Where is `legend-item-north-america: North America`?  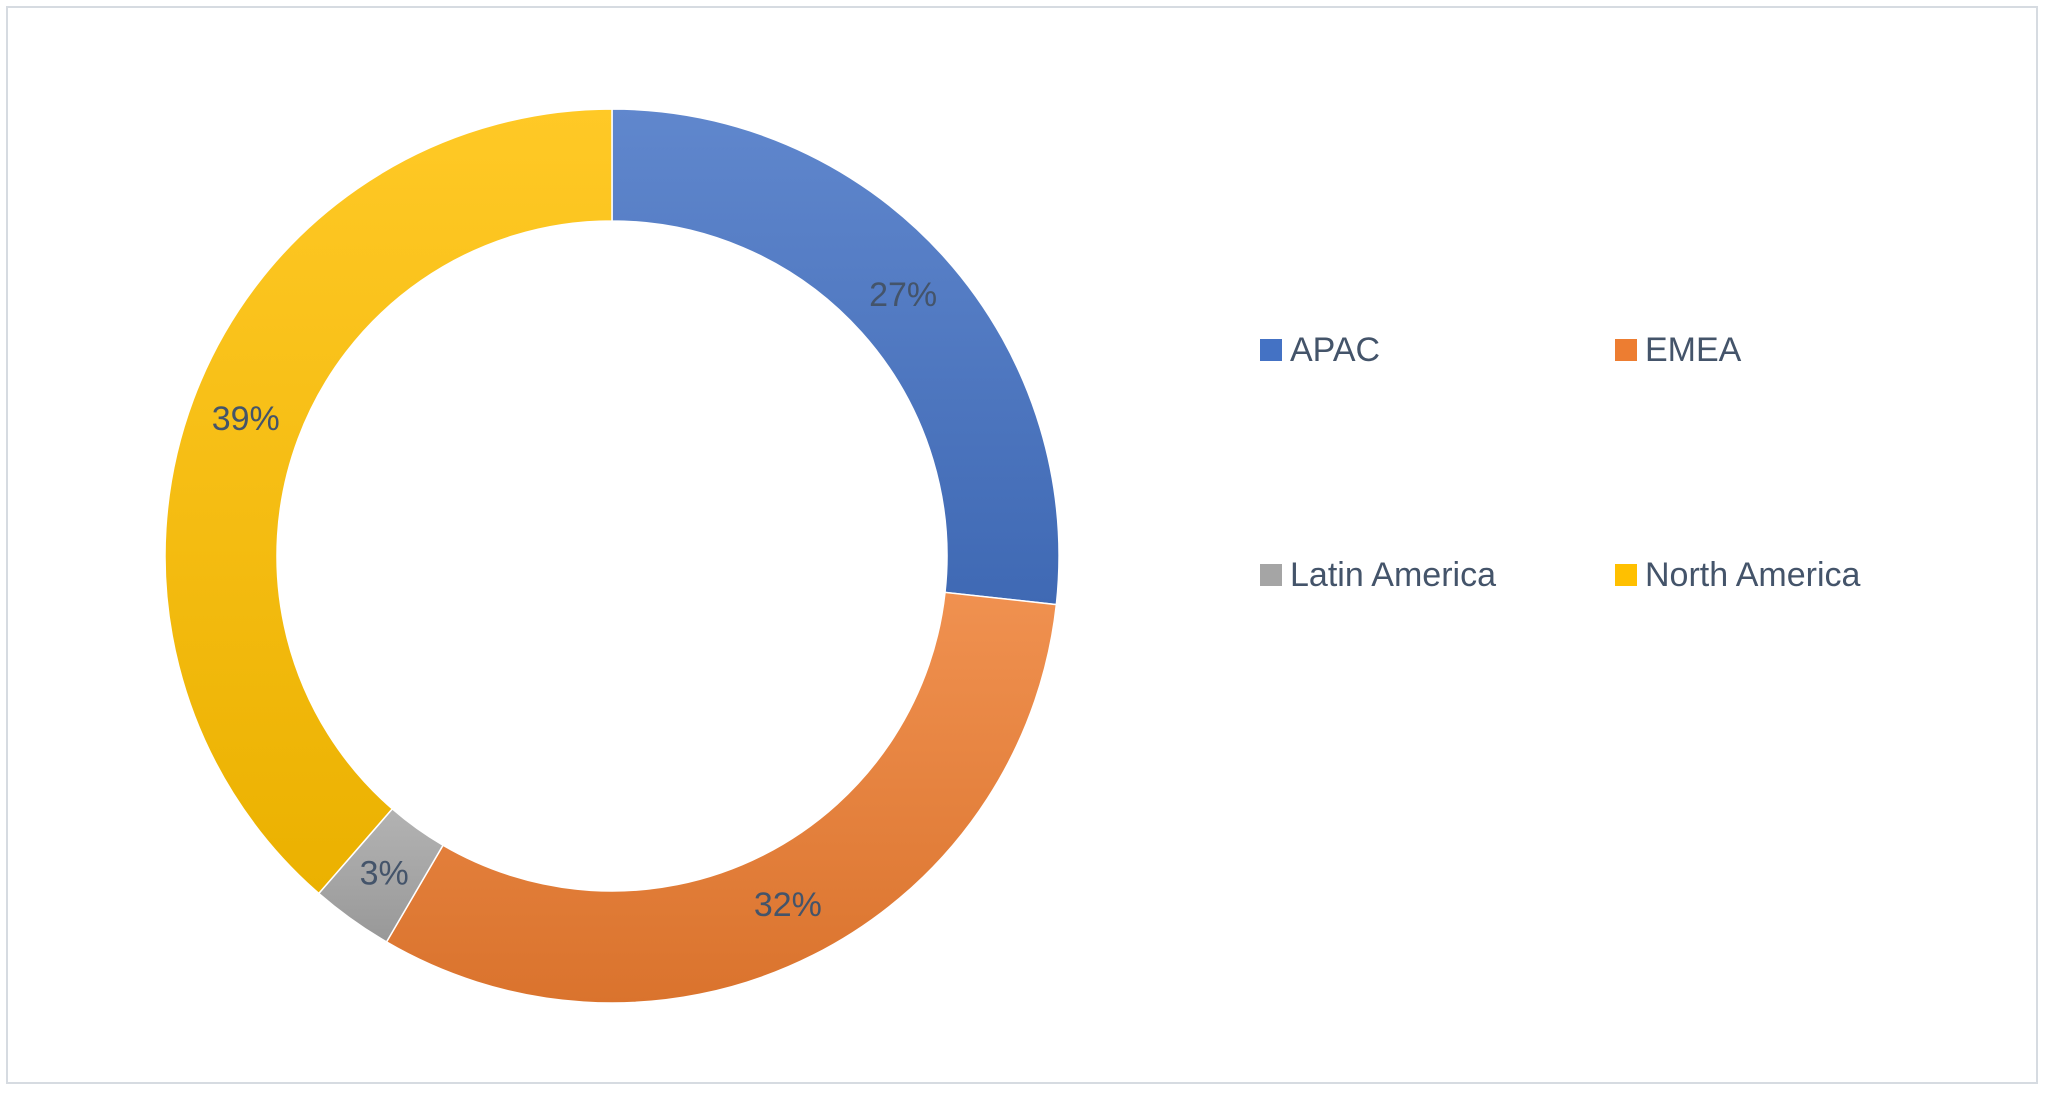 legend-item-north-america: North America is located at coordinates (1757, 575).